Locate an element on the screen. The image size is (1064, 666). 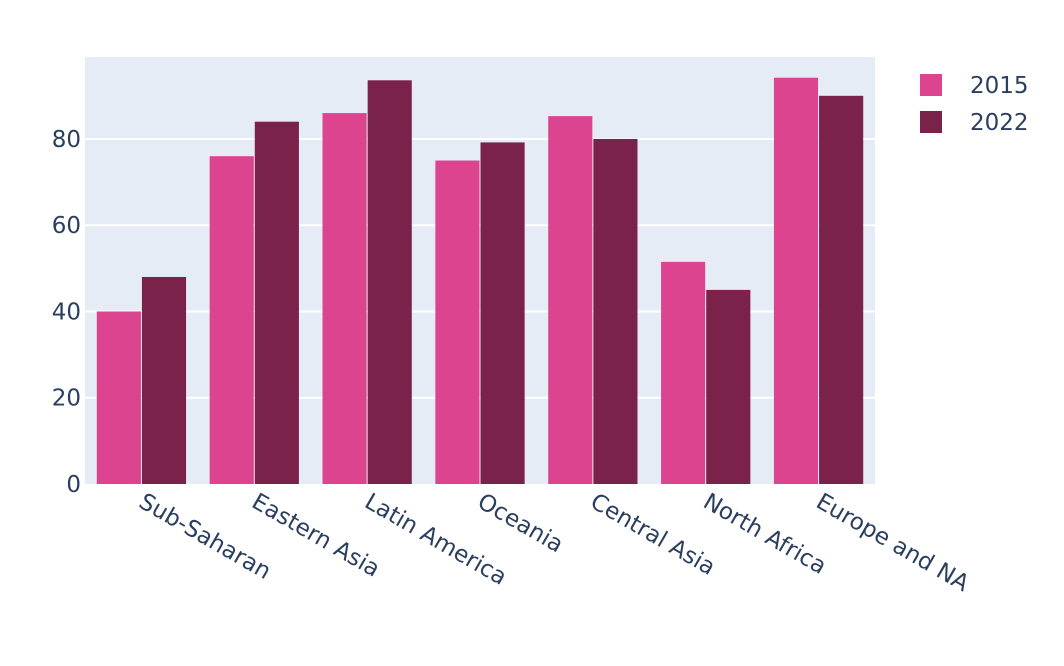
legend-label: 2015 is located at coordinates (999, 86).